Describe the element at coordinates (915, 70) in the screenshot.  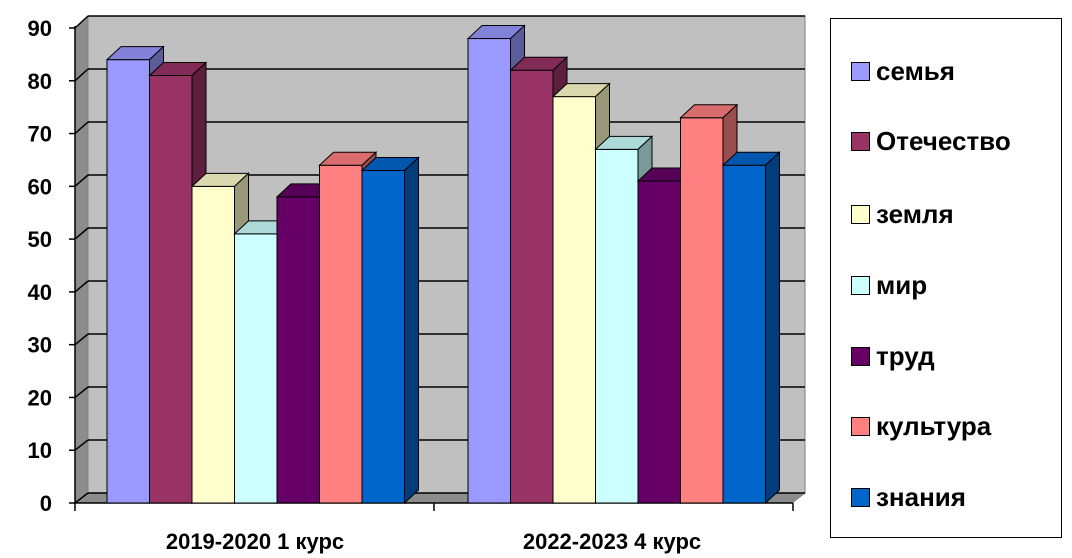
I see `legend-label: семья` at that location.